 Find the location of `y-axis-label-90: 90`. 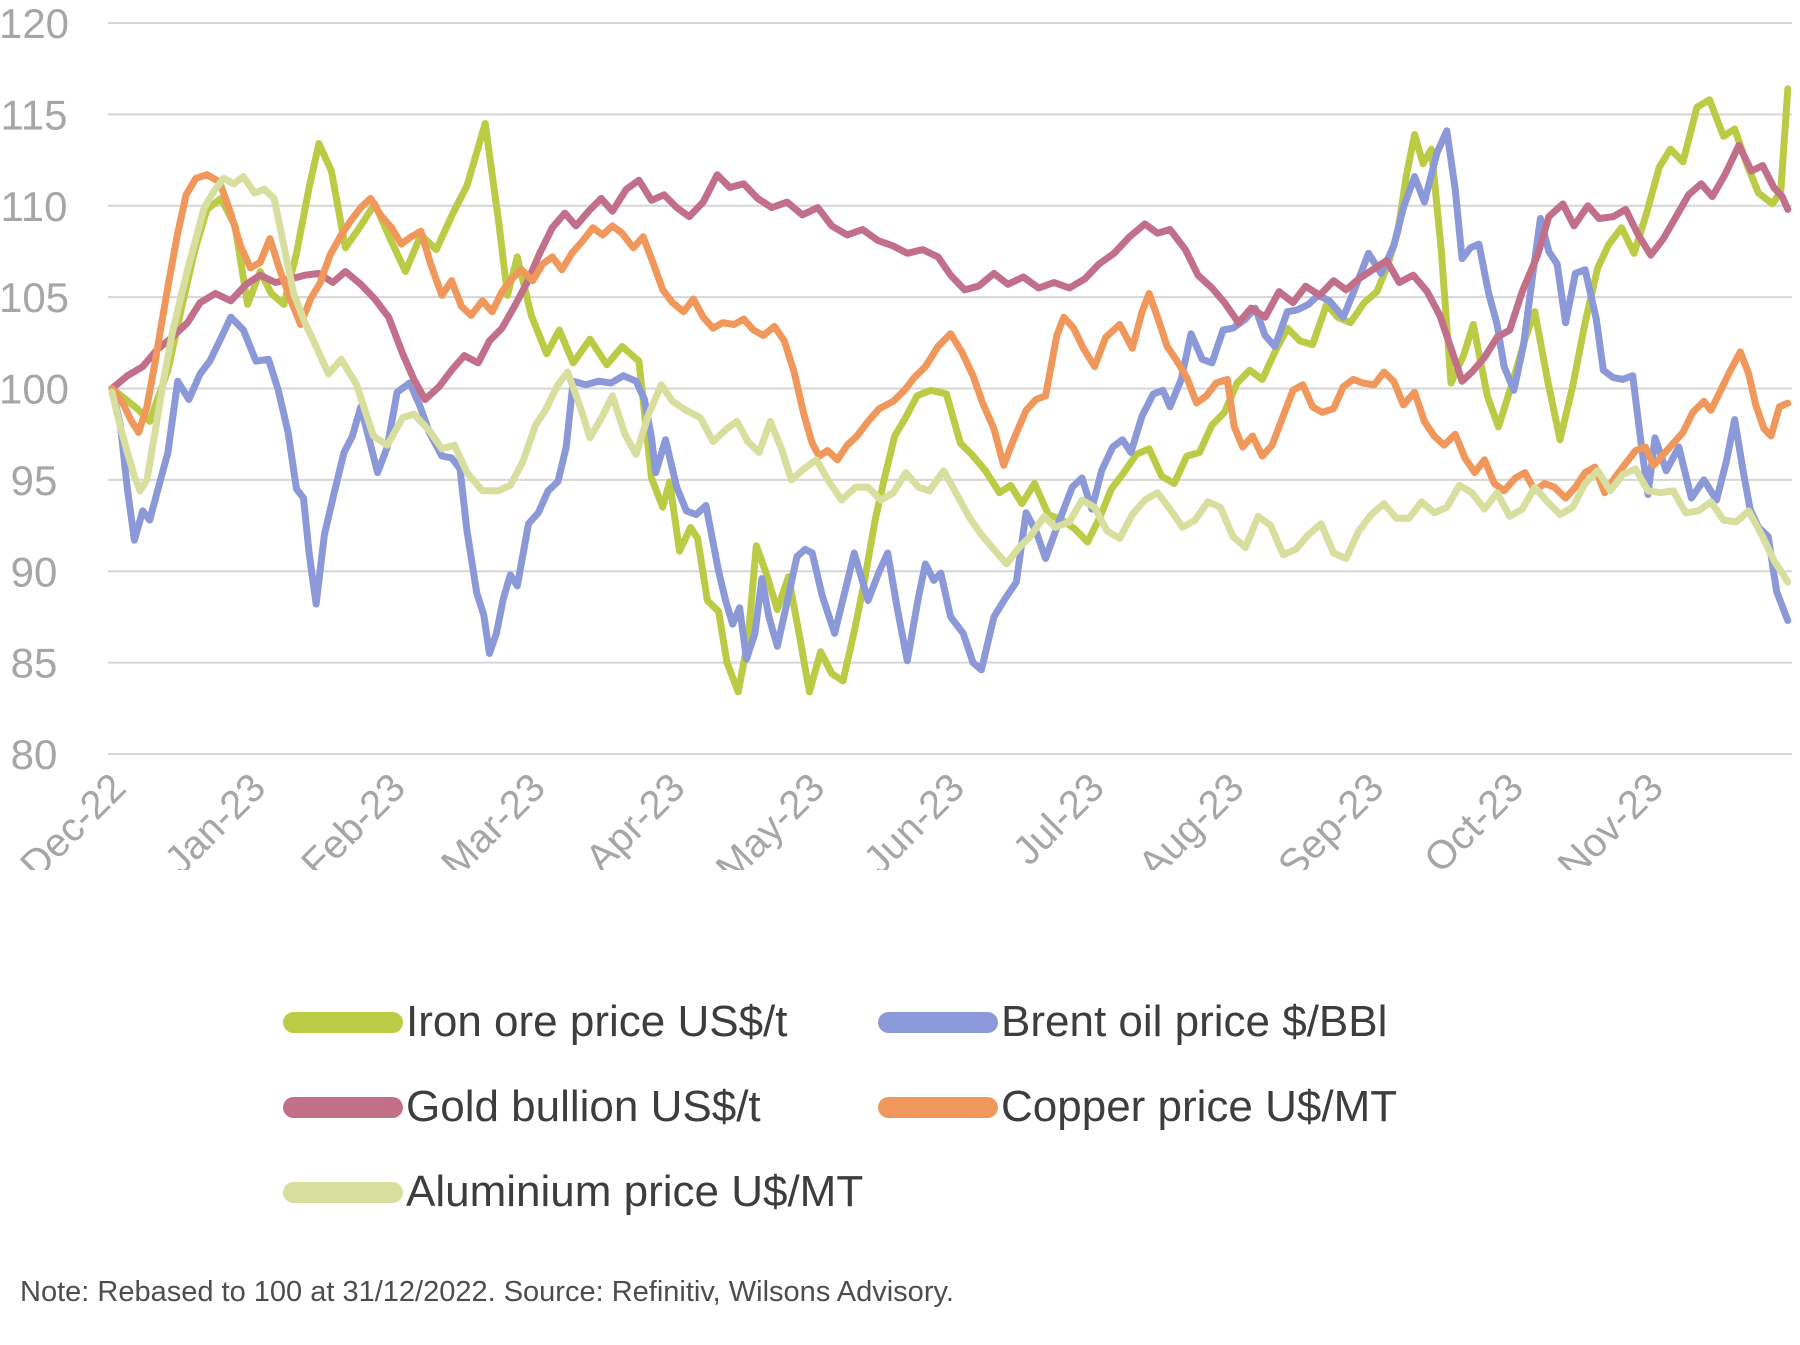

y-axis-label-90: 90 is located at coordinates (34, 571).